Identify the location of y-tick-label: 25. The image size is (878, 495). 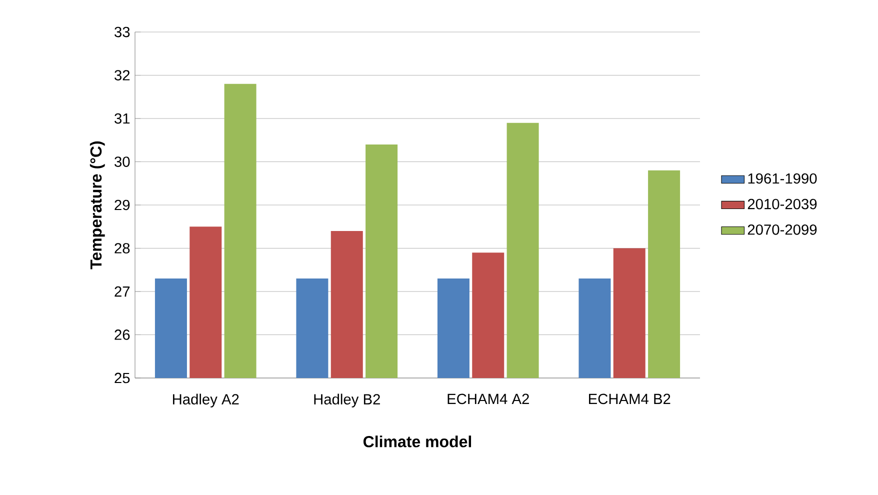
(122, 378).